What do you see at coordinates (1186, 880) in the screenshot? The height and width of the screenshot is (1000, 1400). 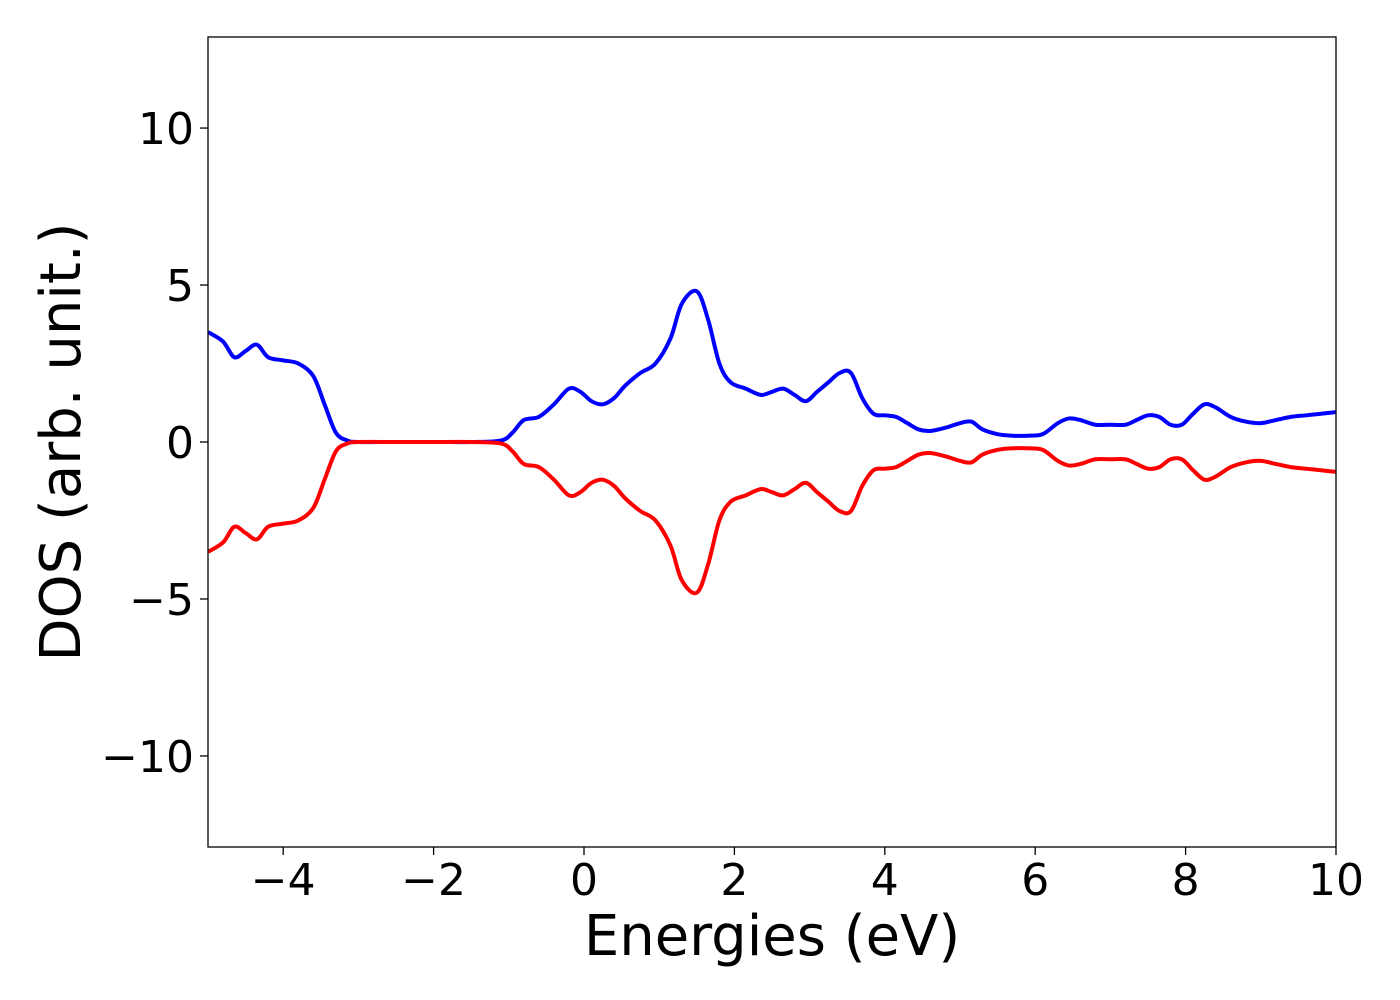 I see `x-tick-label: 8` at bounding box center [1186, 880].